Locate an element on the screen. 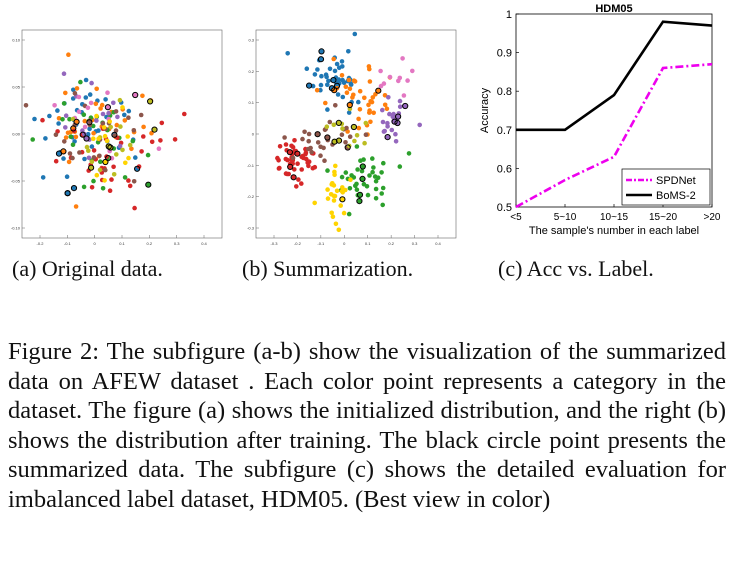 Image resolution: width=731 pixels, height=575 pixels. x-tick-label: 10~15 is located at coordinates (614, 217).